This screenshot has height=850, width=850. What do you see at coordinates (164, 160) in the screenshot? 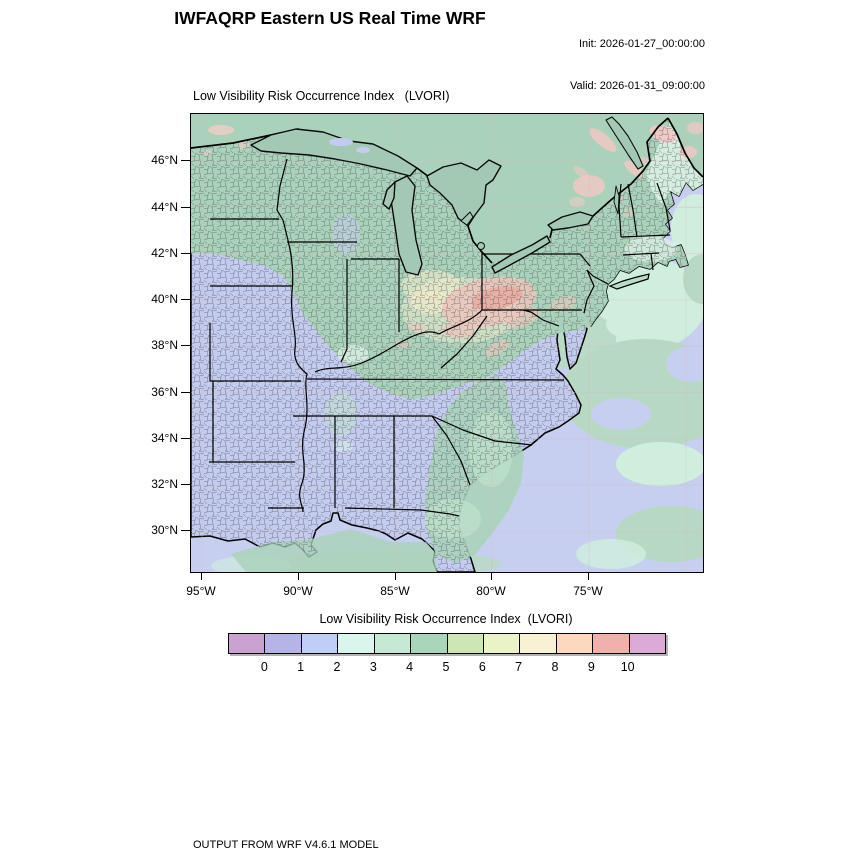
I see `lat-label-46n: 46°N` at bounding box center [164, 160].